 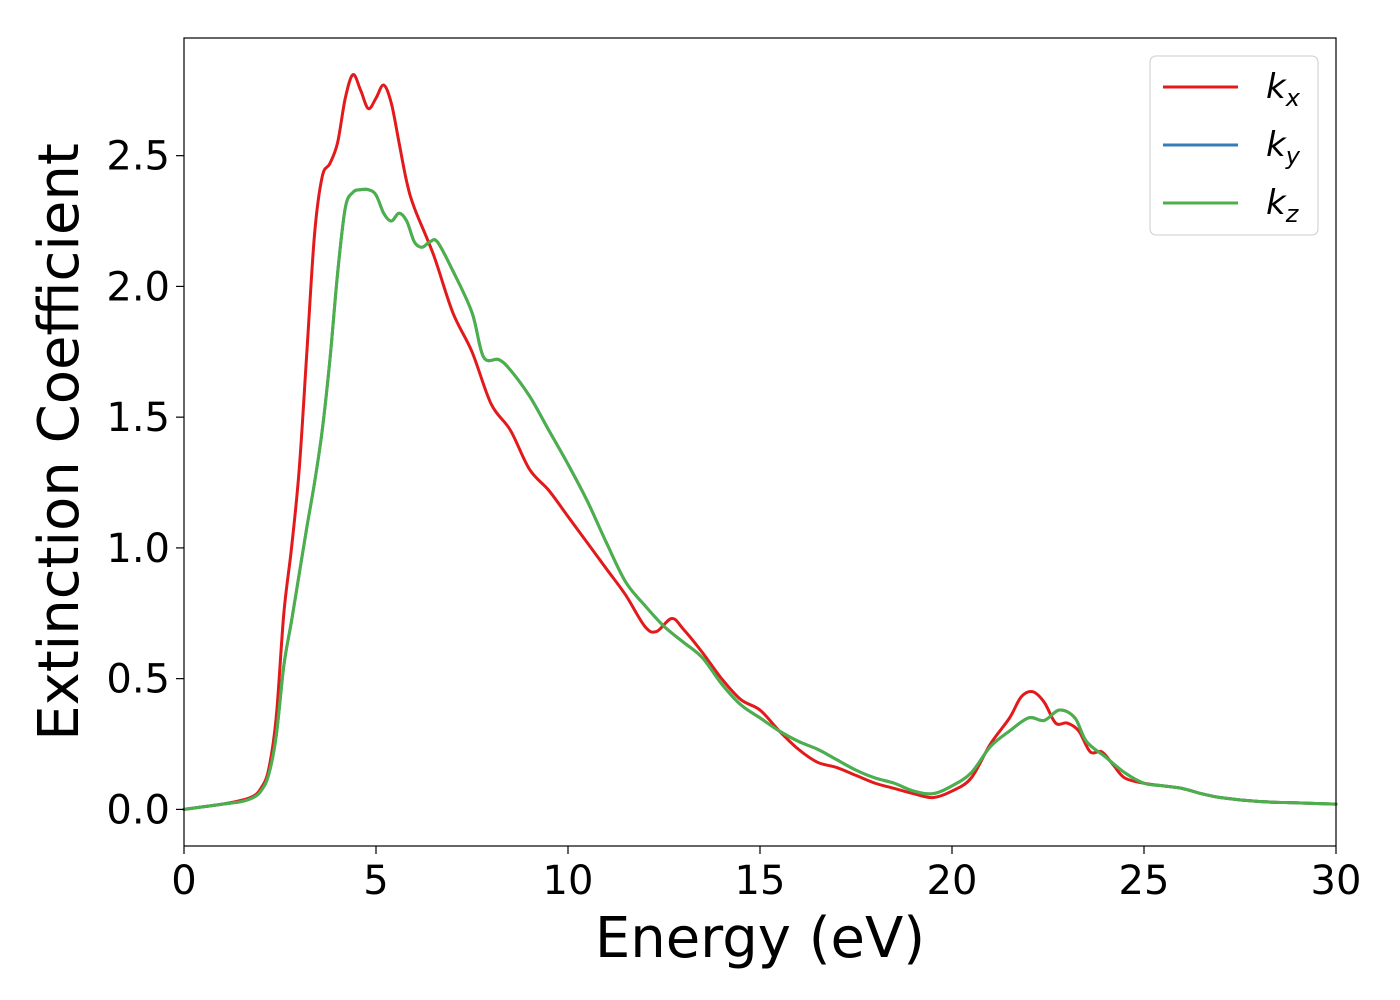 I want to click on y-axis: 0.0 0.5 1.0 1.5 2.0 2.5, so click(x=145, y=483).